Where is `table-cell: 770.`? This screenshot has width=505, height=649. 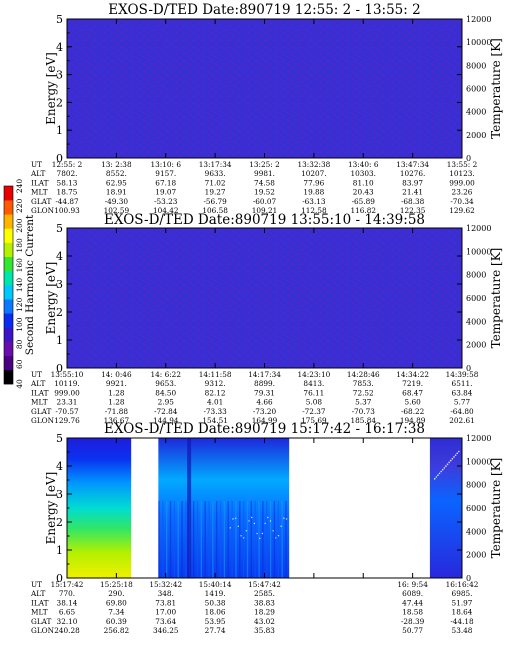
table-cell: 770. is located at coordinates (67, 593).